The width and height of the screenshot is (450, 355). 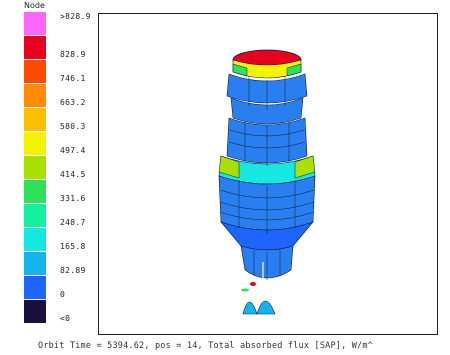 What do you see at coordinates (65, 318) in the screenshot?
I see `legend-label: <0` at bounding box center [65, 318].